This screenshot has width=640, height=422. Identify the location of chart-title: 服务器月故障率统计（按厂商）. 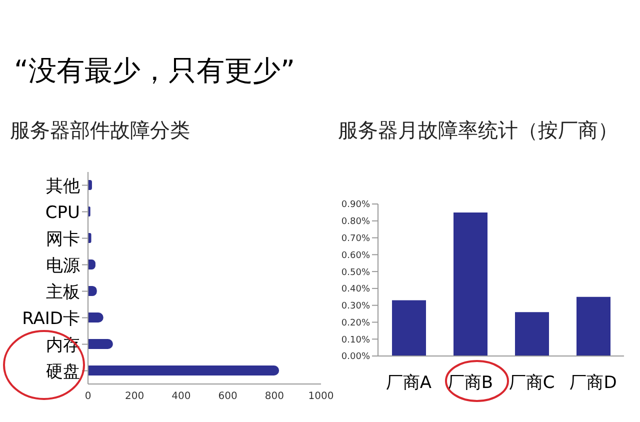
(478, 130).